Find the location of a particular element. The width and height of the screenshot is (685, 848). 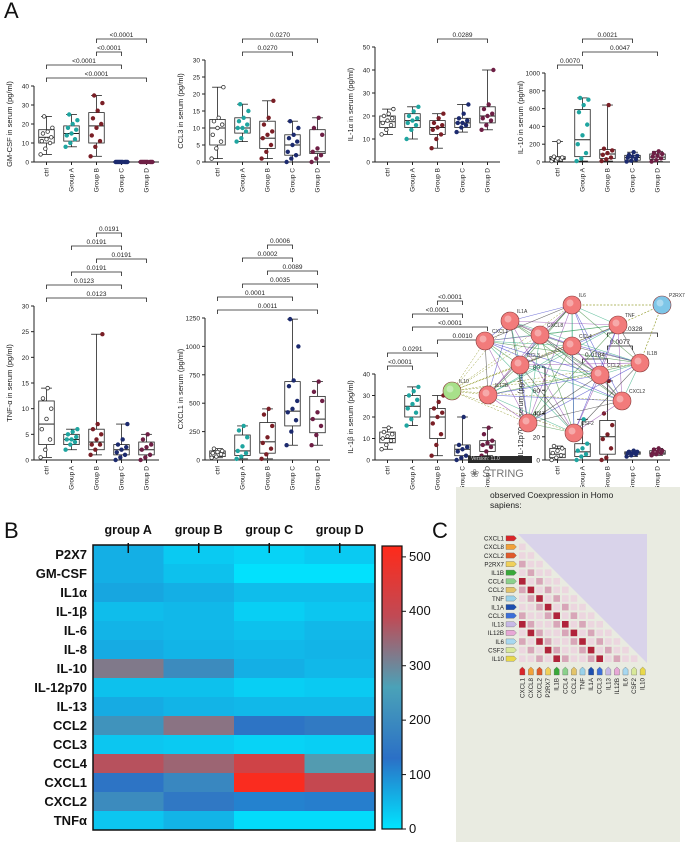

y-tick-label: 0 is located at coordinates (538, 163).